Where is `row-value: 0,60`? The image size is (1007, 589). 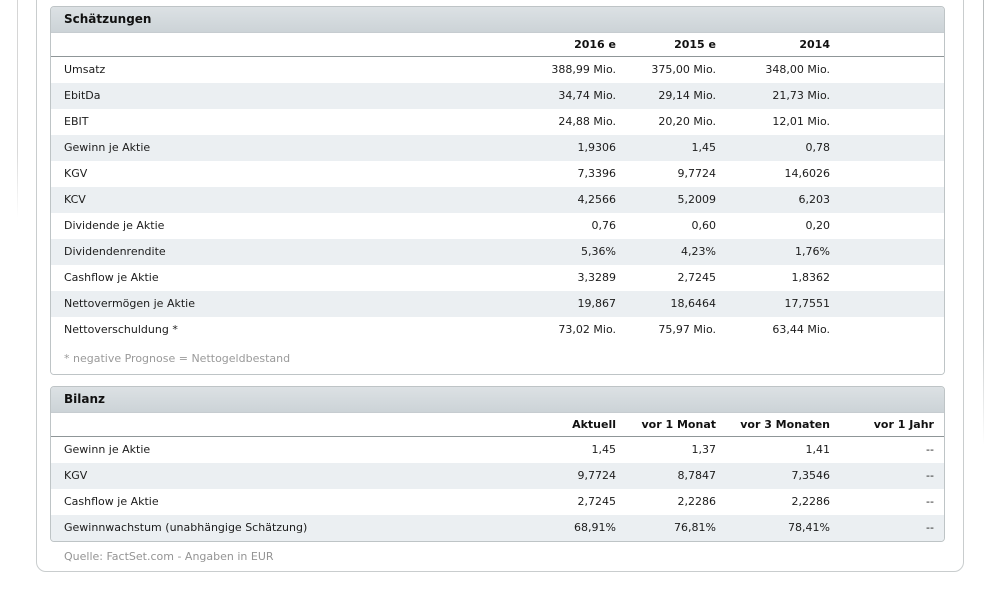
row-value: 0,60 is located at coordinates (704, 225).